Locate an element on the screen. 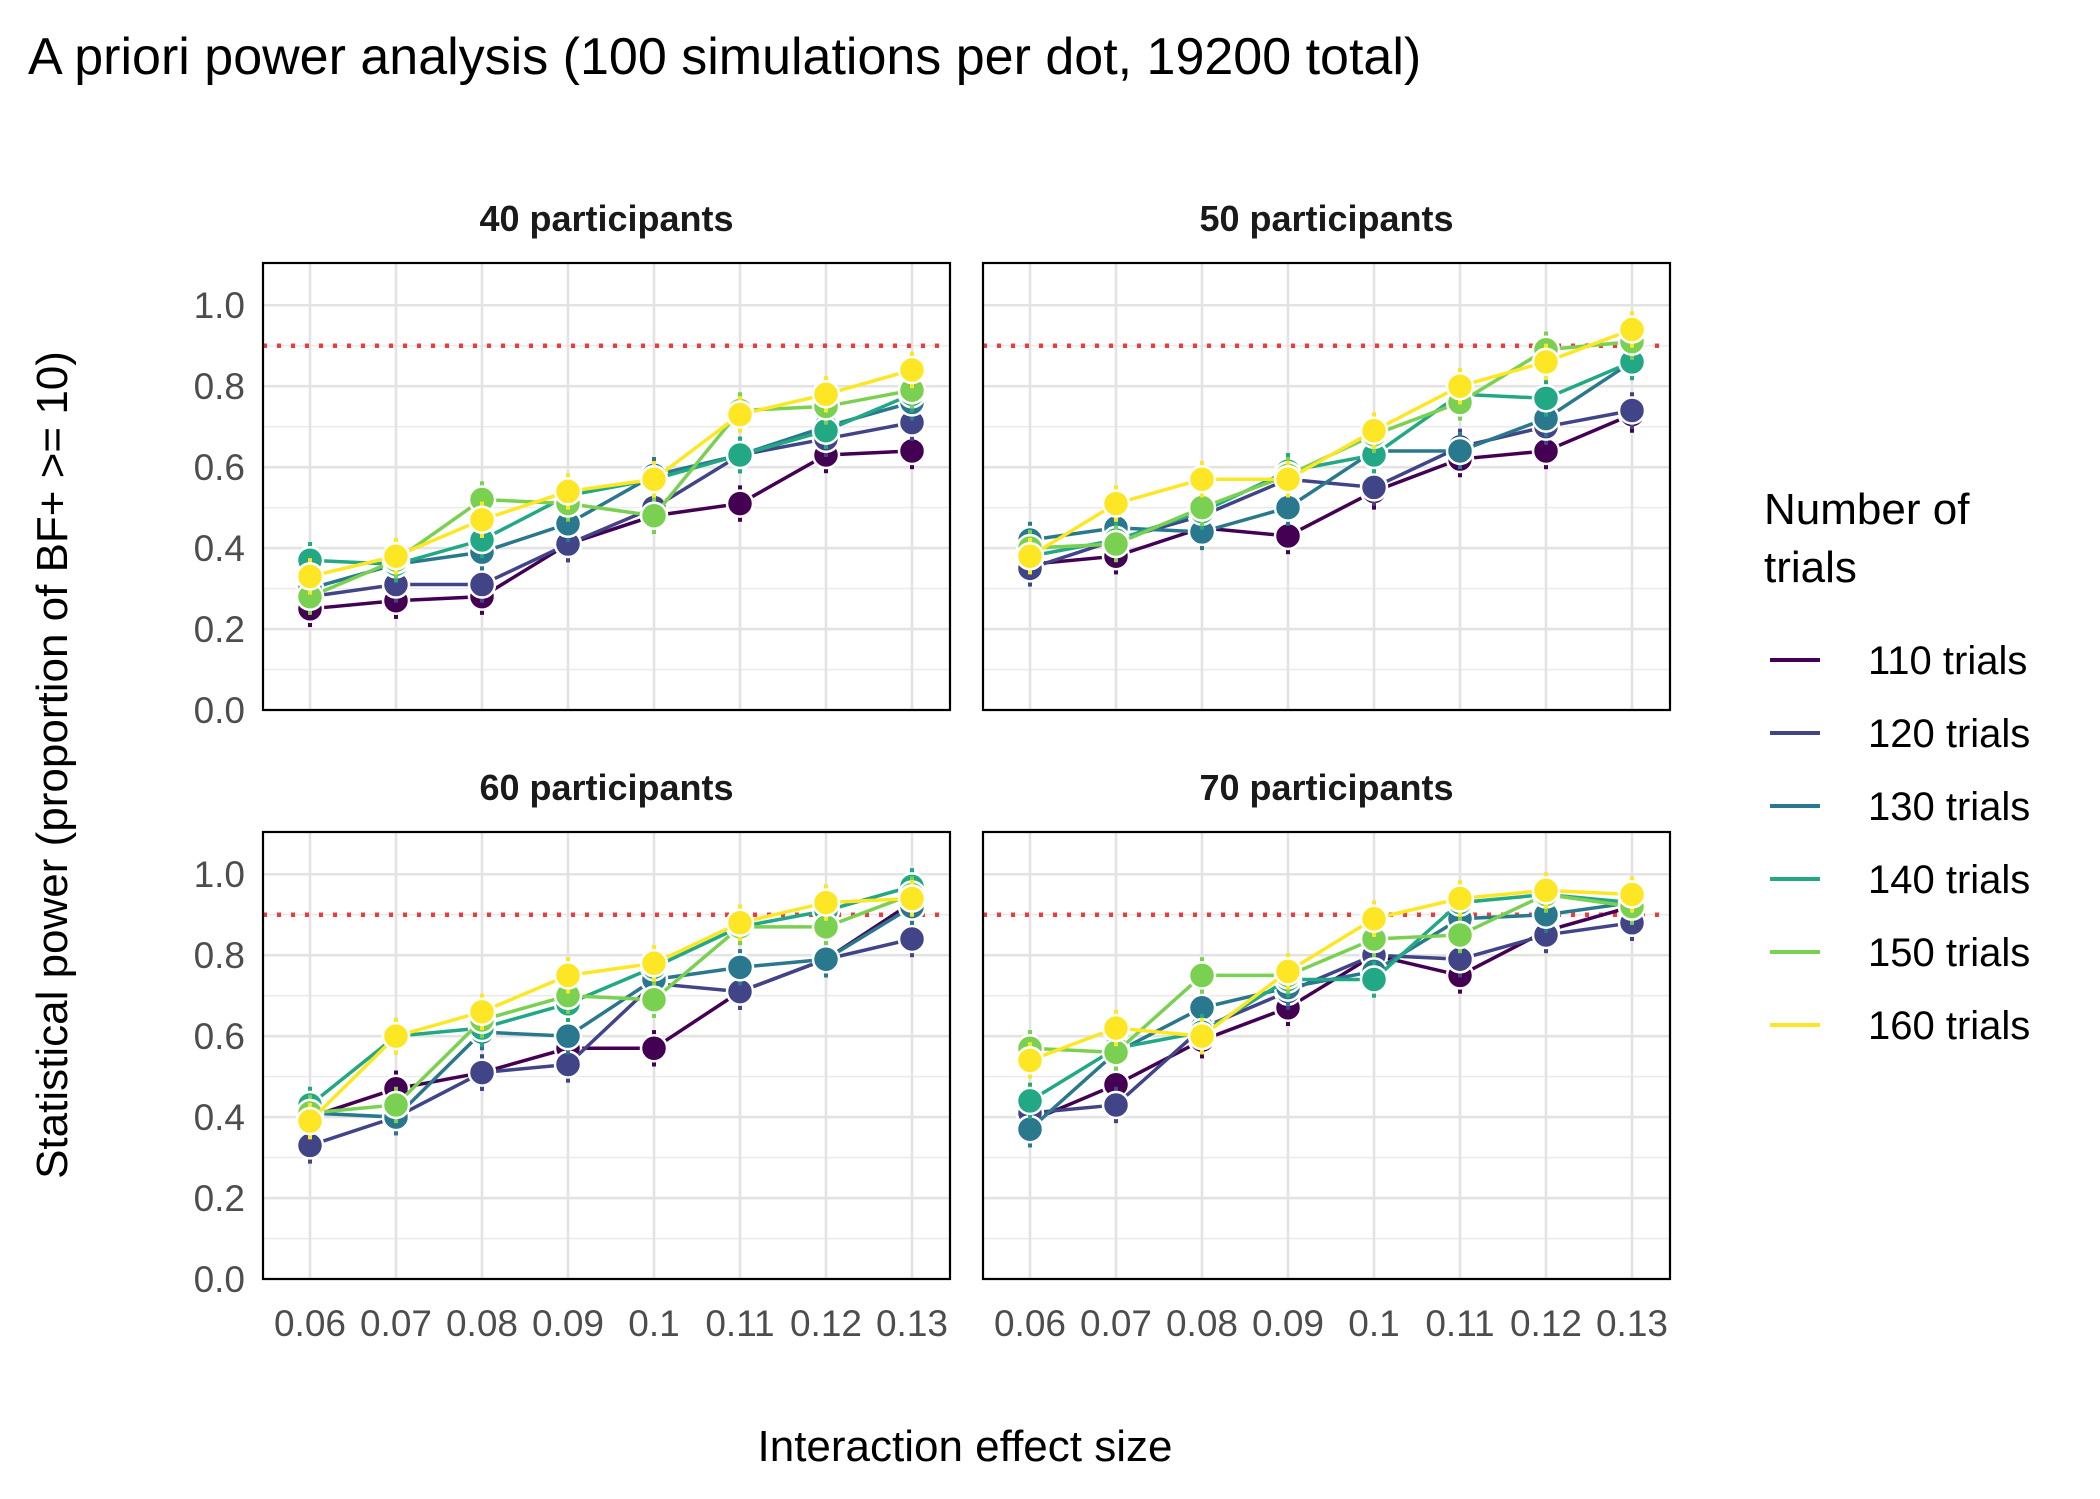 The height and width of the screenshot is (1499, 2100). legend-label: 110 trials is located at coordinates (1947, 661).